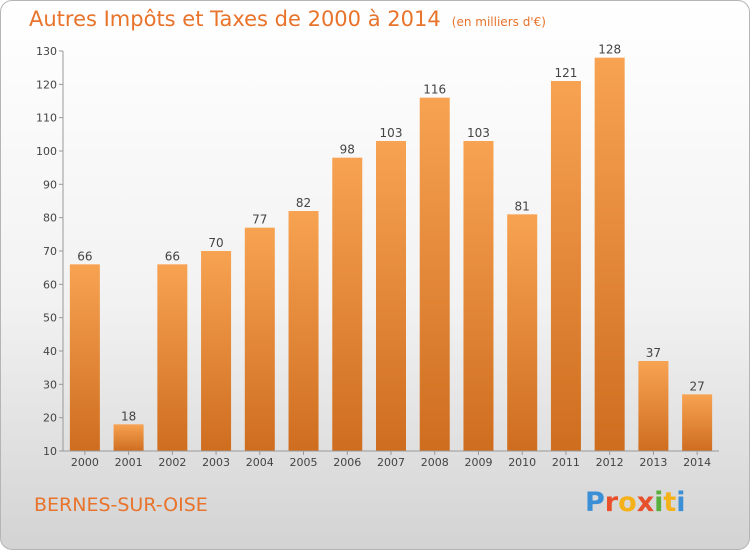 The height and width of the screenshot is (550, 750). I want to click on y-tick-label: 10, so click(50, 451).